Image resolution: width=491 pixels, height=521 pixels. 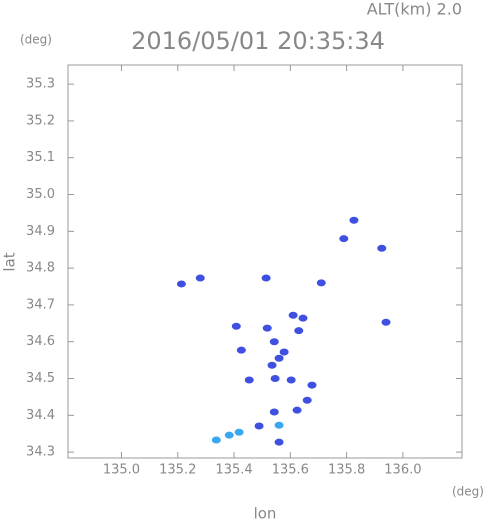 What do you see at coordinates (233, 470) in the screenshot?
I see `x-tick-label: 135.4` at bounding box center [233, 470].